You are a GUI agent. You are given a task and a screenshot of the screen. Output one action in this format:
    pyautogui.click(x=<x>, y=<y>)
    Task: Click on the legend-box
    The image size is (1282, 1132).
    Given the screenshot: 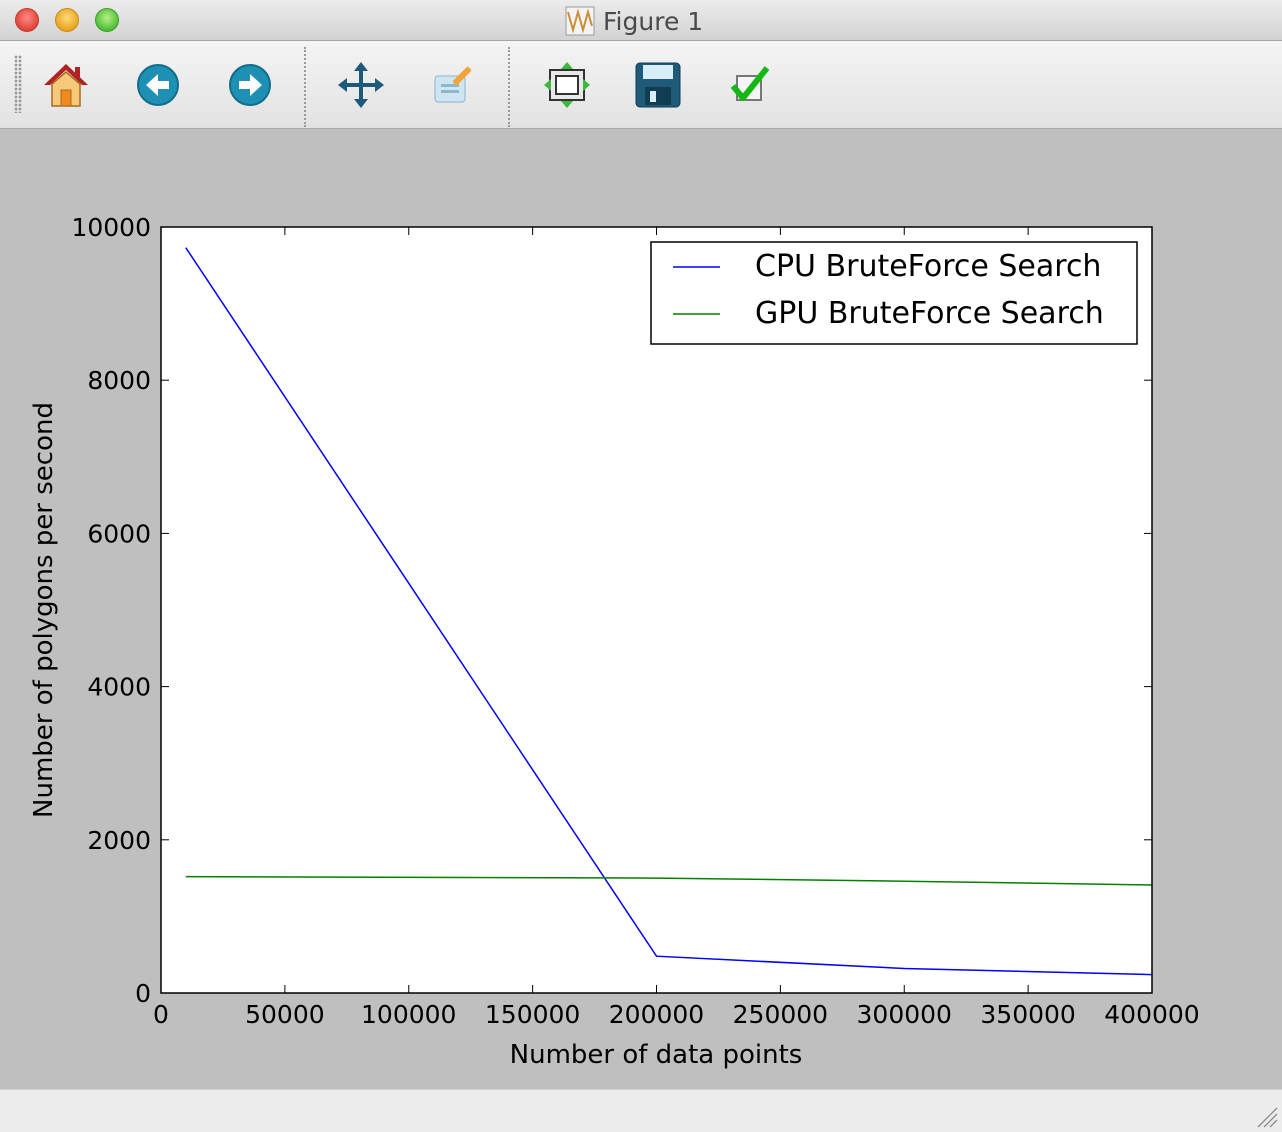 What is the action you would take?
    pyautogui.click(x=894, y=293)
    